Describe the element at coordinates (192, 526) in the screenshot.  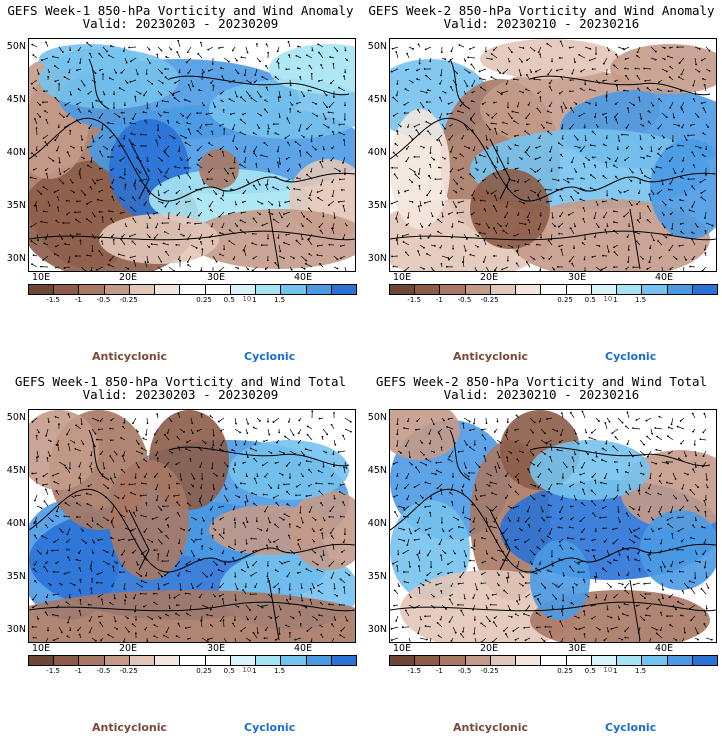
I see `vorticity-map` at that location.